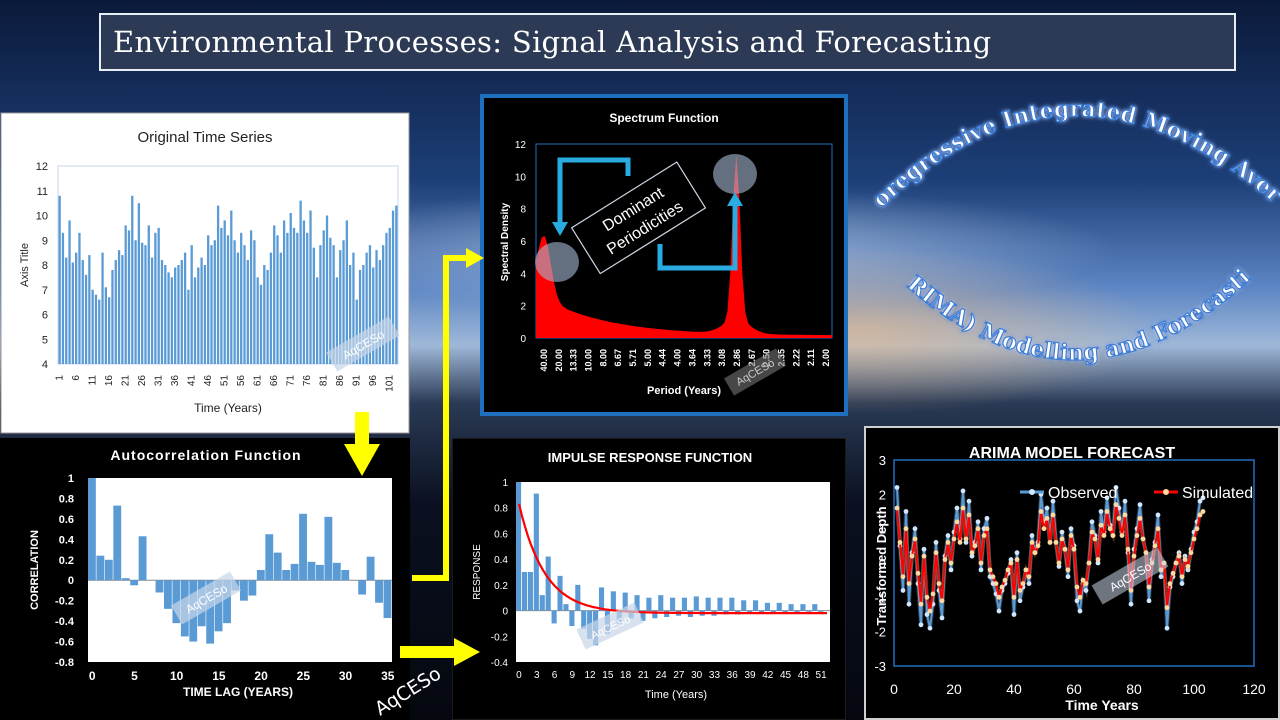 The width and height of the screenshot is (1280, 720). Describe the element at coordinates (521, 177) in the screenshot. I see `y-tick-label: 10` at that location.